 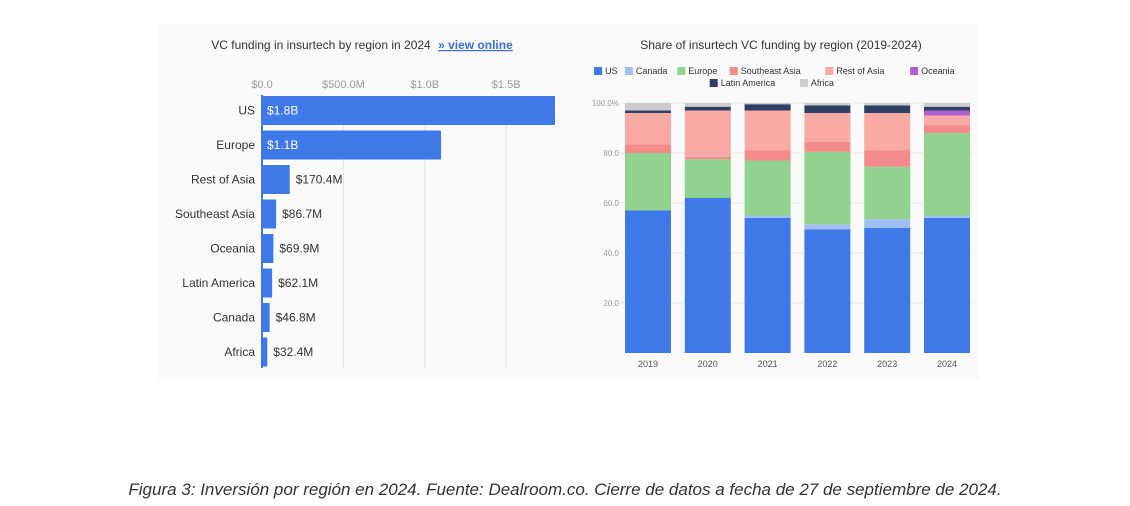 I want to click on left-x-tick-label: $500.0M, so click(x=343, y=85).